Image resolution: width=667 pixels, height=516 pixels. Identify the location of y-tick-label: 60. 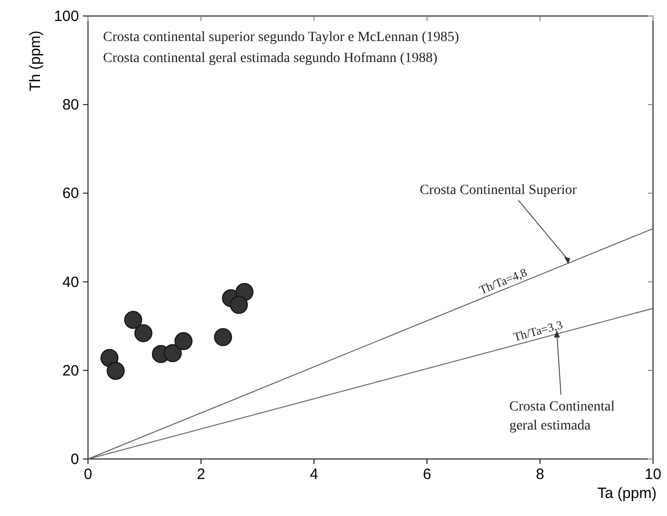
(70, 193).